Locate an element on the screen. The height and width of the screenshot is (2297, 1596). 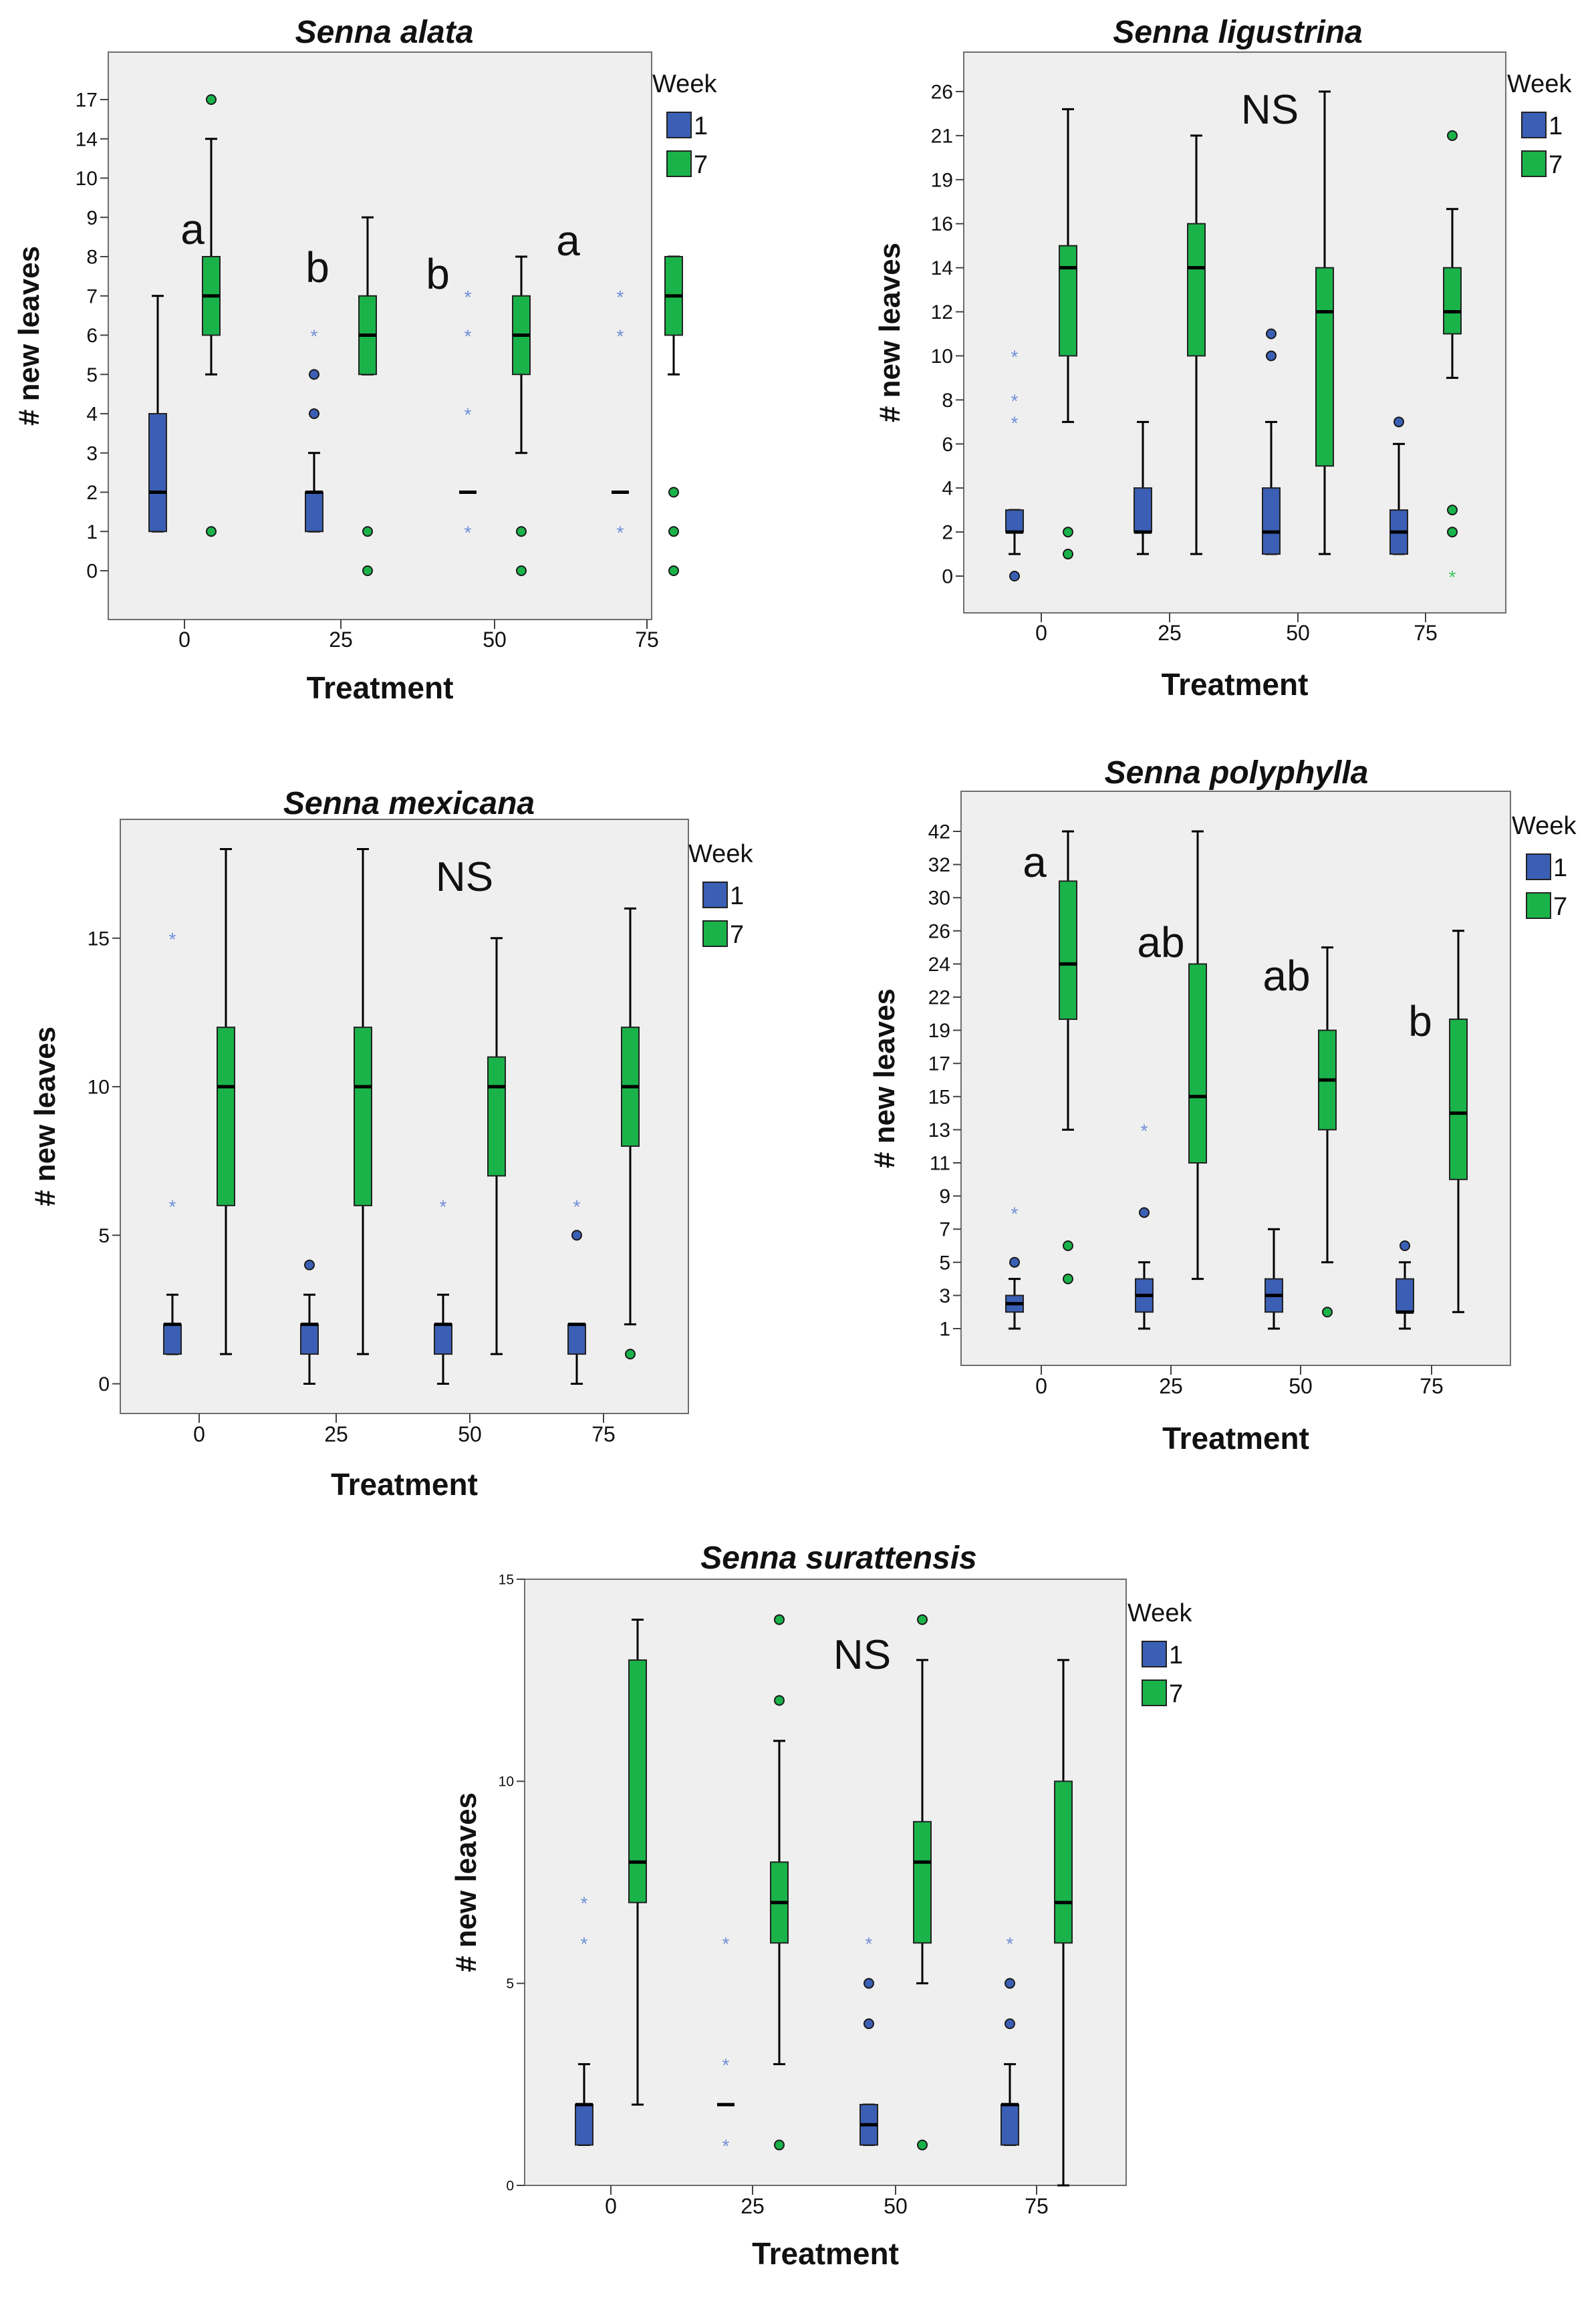
y-tick-label: 0 is located at coordinates (92, 572).